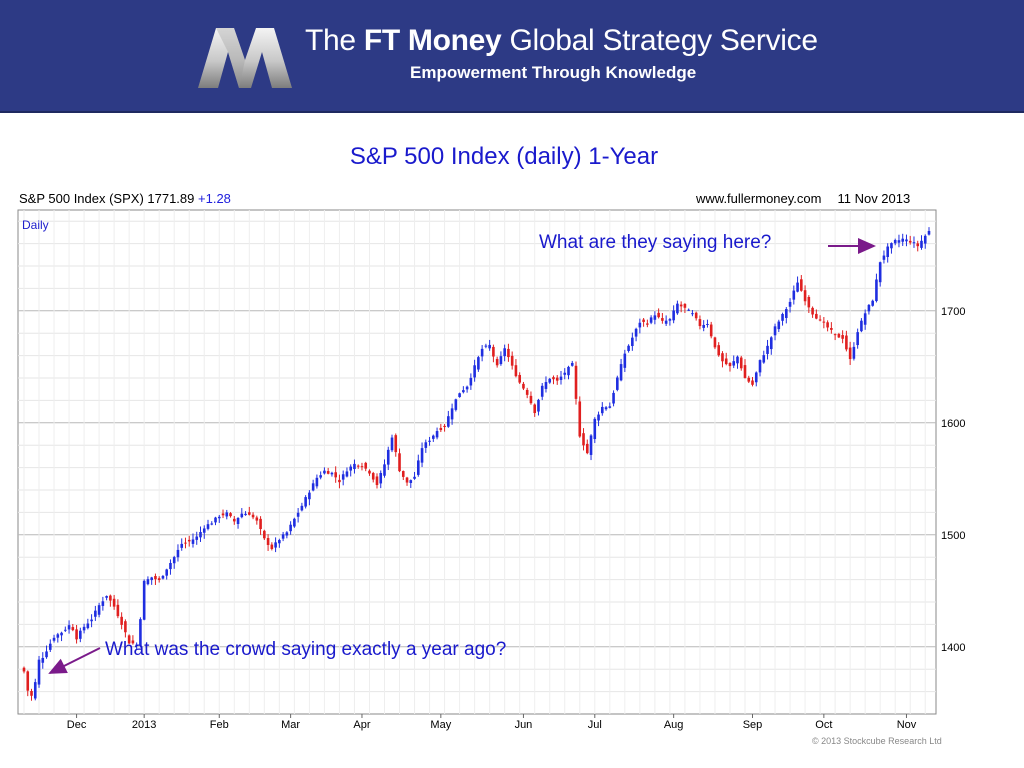 The width and height of the screenshot is (1024, 768). I want to click on price-change: +1.28, so click(214, 198).